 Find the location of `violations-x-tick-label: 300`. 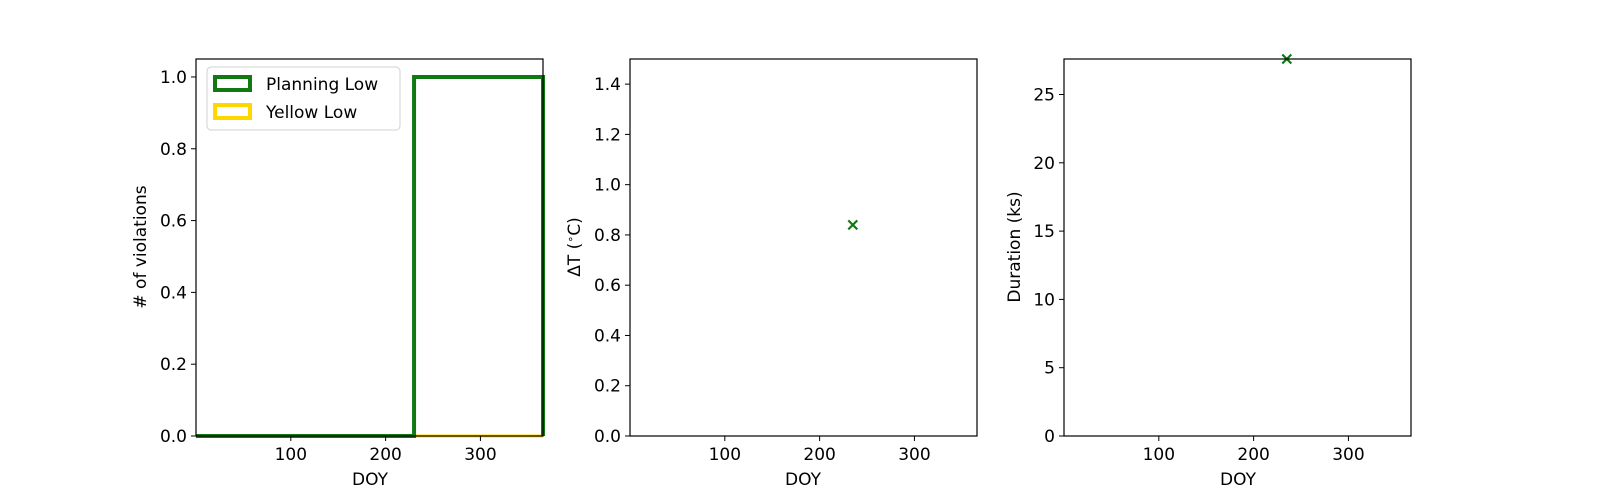

violations-x-tick-label: 300 is located at coordinates (480, 455).